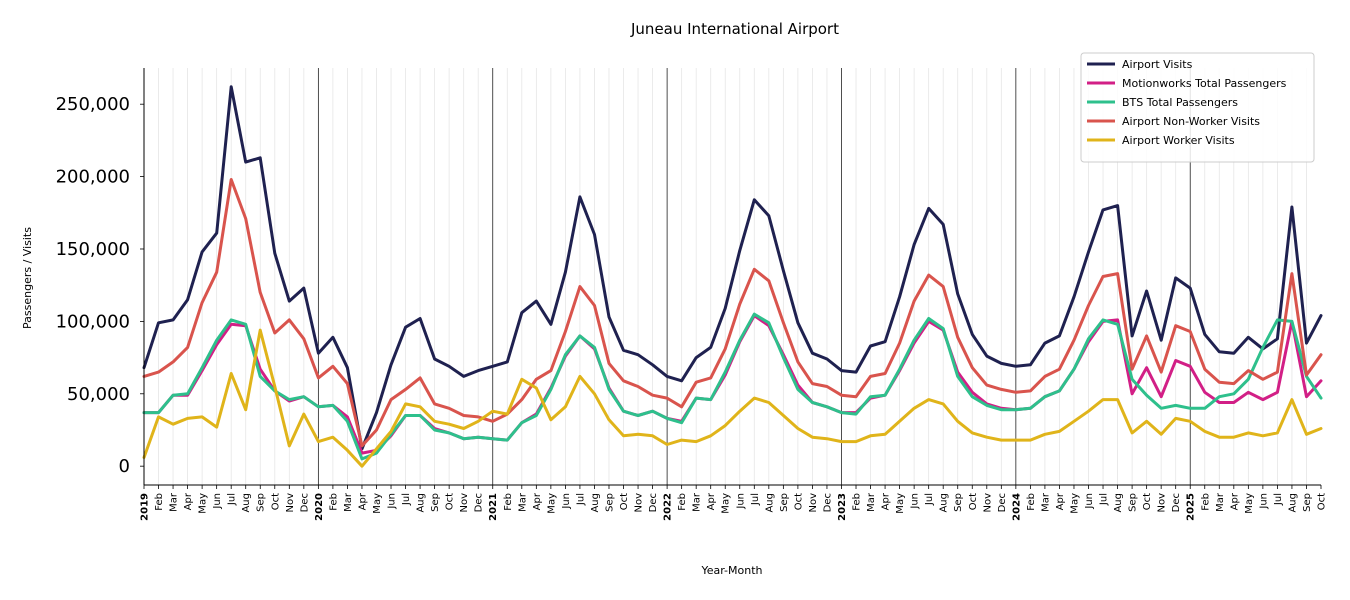  What do you see at coordinates (319, 507) in the screenshot?
I see `x-tick-label: 2020` at bounding box center [319, 507].